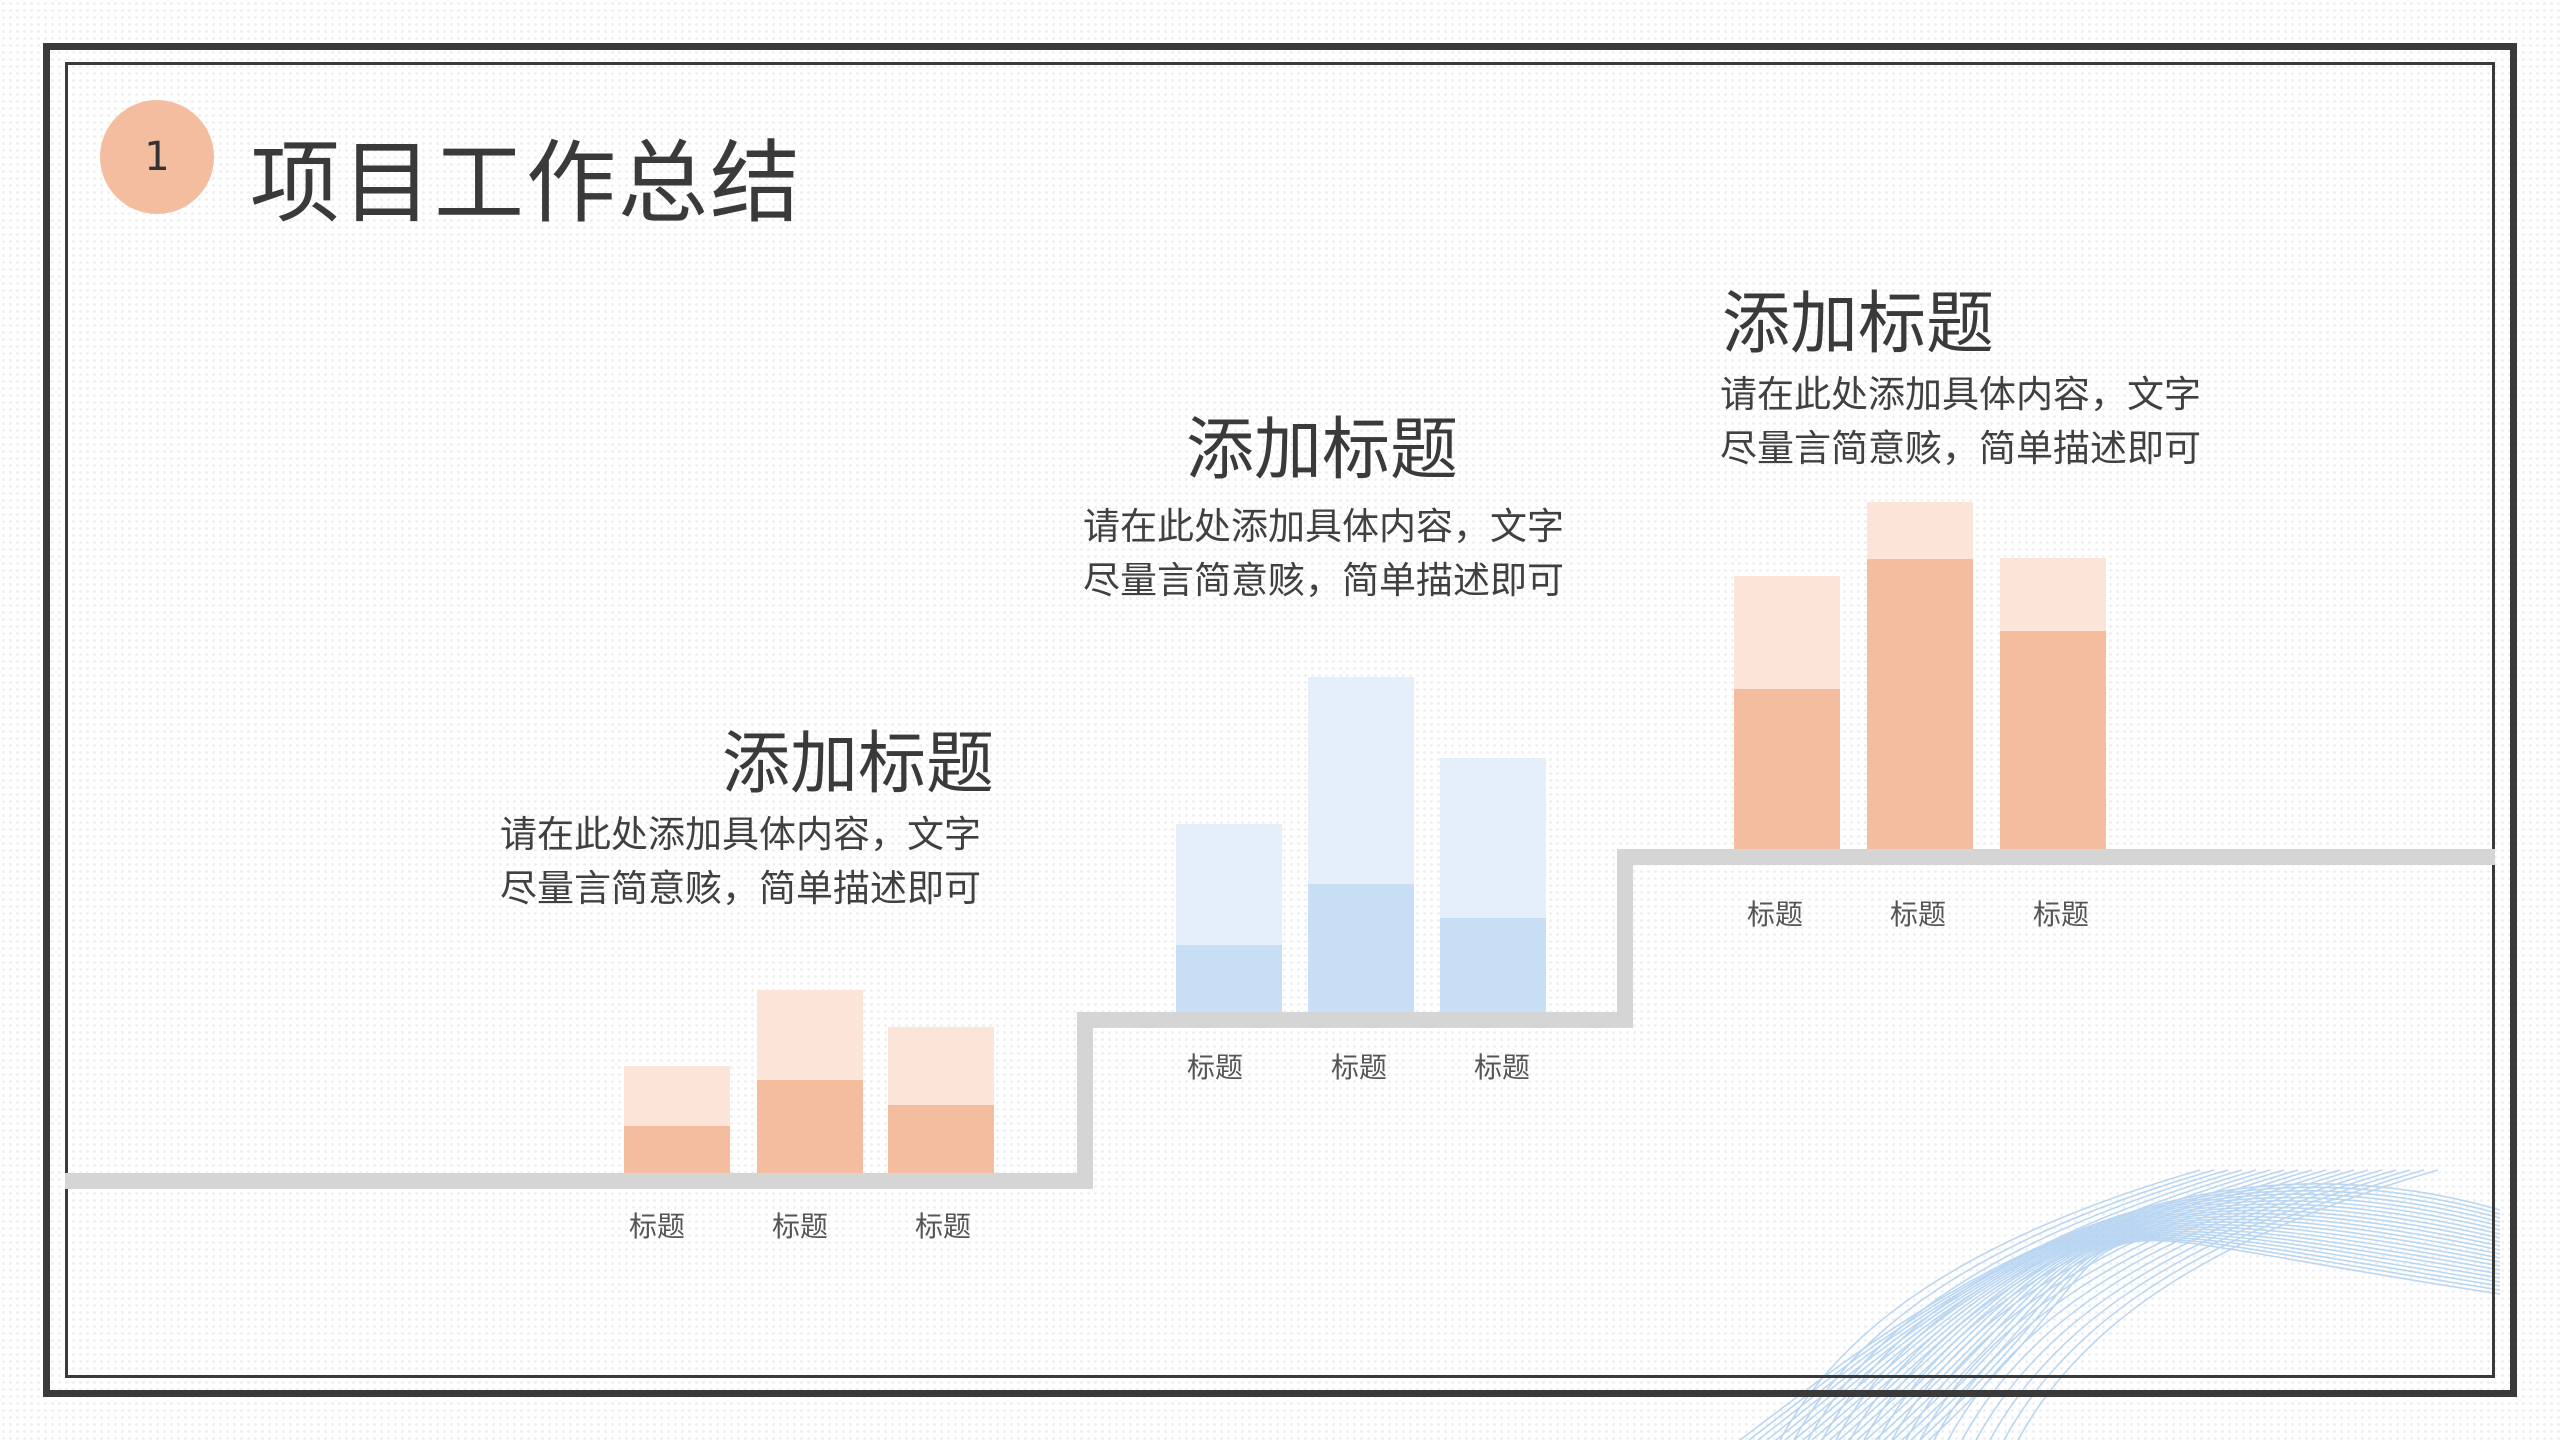  I want to click on block-1-bar-1-bottom, so click(677, 1149).